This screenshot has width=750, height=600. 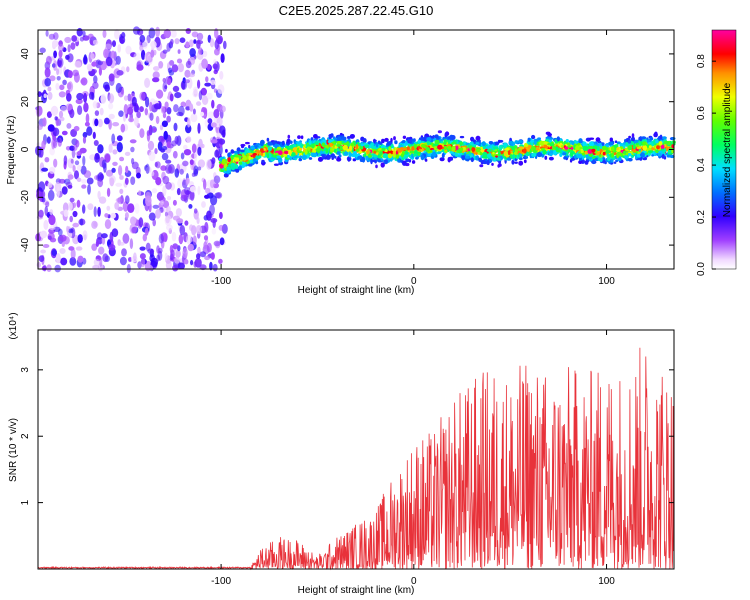 I want to click on colorbar-tick-label: 0.0, so click(x=701, y=269).